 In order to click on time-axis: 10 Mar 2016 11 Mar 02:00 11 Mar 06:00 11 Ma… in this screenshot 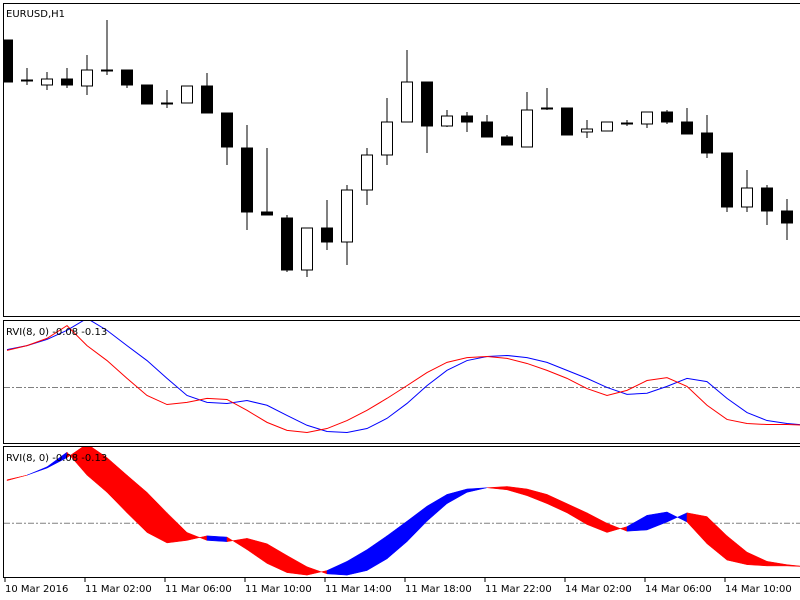, I will do `click(398, 586)`.